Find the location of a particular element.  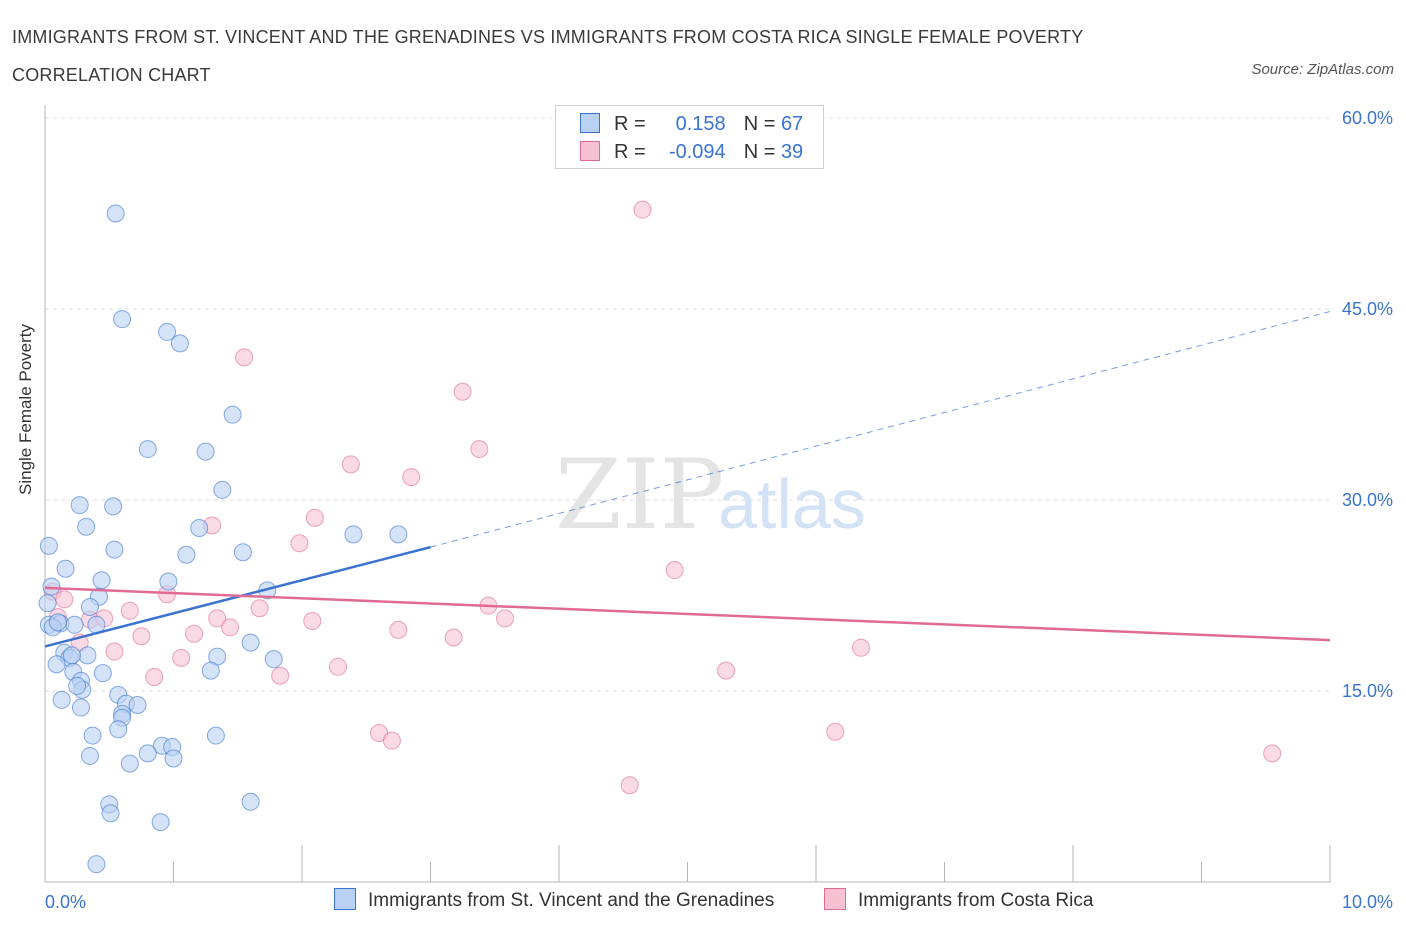

watermark: ZIP atlas is located at coordinates (710, 495).